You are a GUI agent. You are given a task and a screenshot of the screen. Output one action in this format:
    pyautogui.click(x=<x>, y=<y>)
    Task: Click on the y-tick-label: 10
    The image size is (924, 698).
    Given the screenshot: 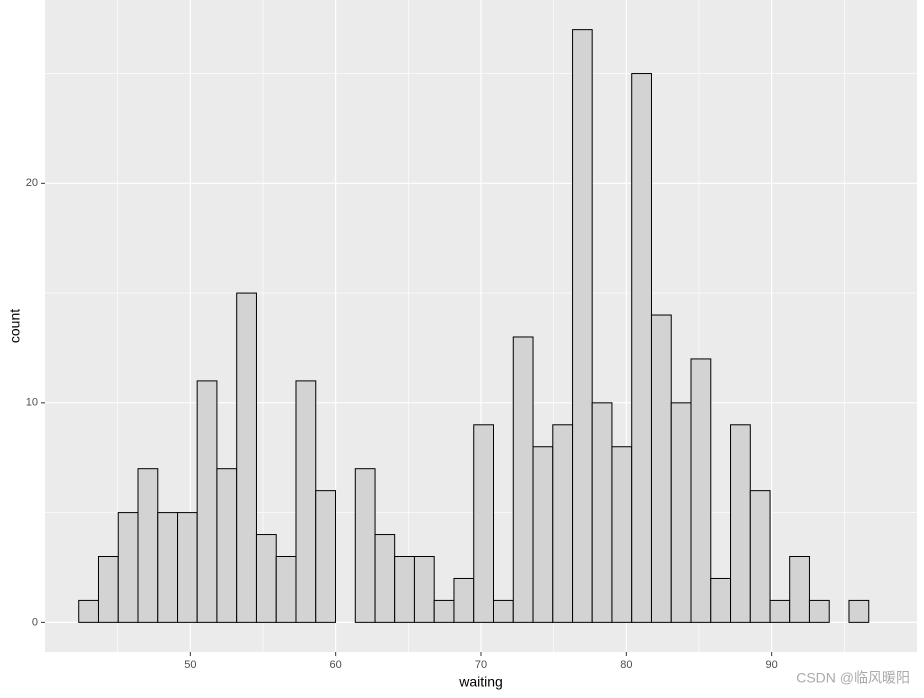 What is the action you would take?
    pyautogui.click(x=32, y=403)
    